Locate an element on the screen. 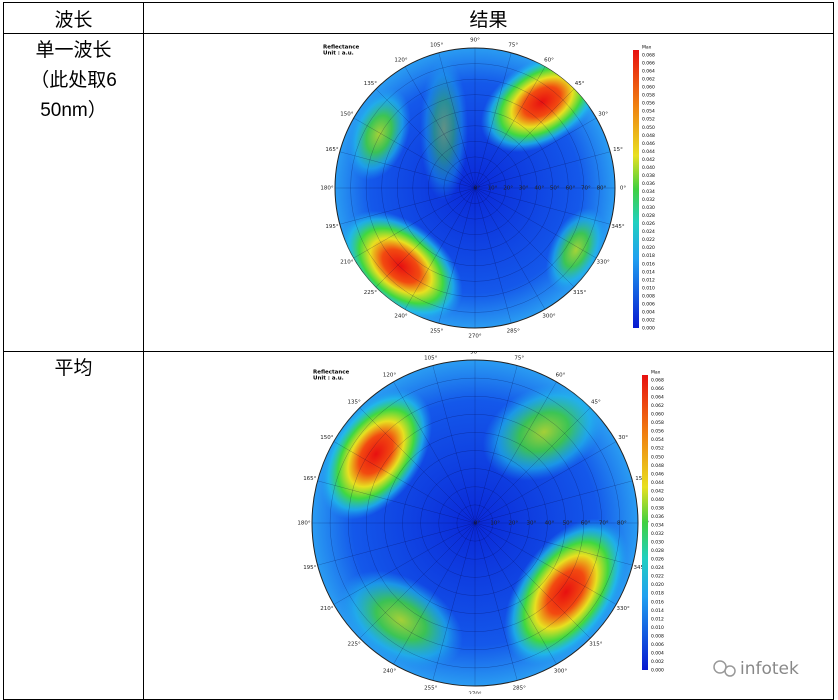 Image resolution: width=838 pixels, height=700 pixels. angle-label: 330° is located at coordinates (622, 609).